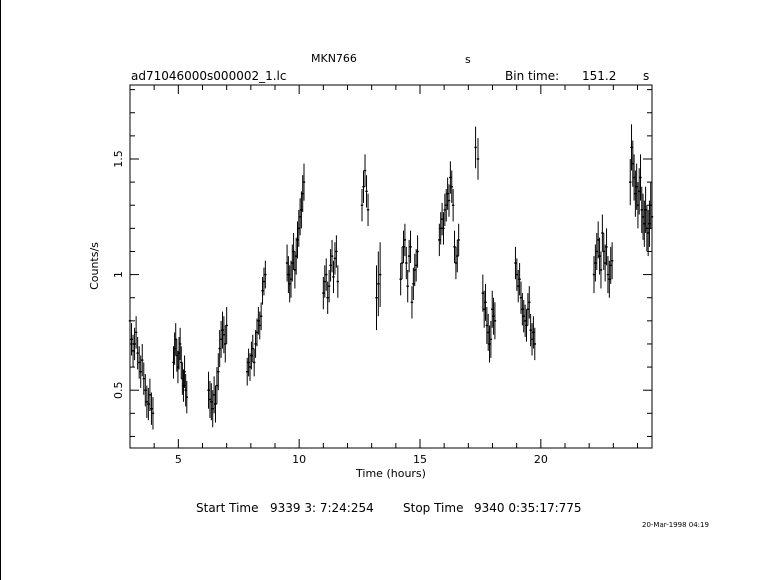 The image size is (781, 580). What do you see at coordinates (420, 459) in the screenshot?
I see `x-tick-label: 15` at bounding box center [420, 459].